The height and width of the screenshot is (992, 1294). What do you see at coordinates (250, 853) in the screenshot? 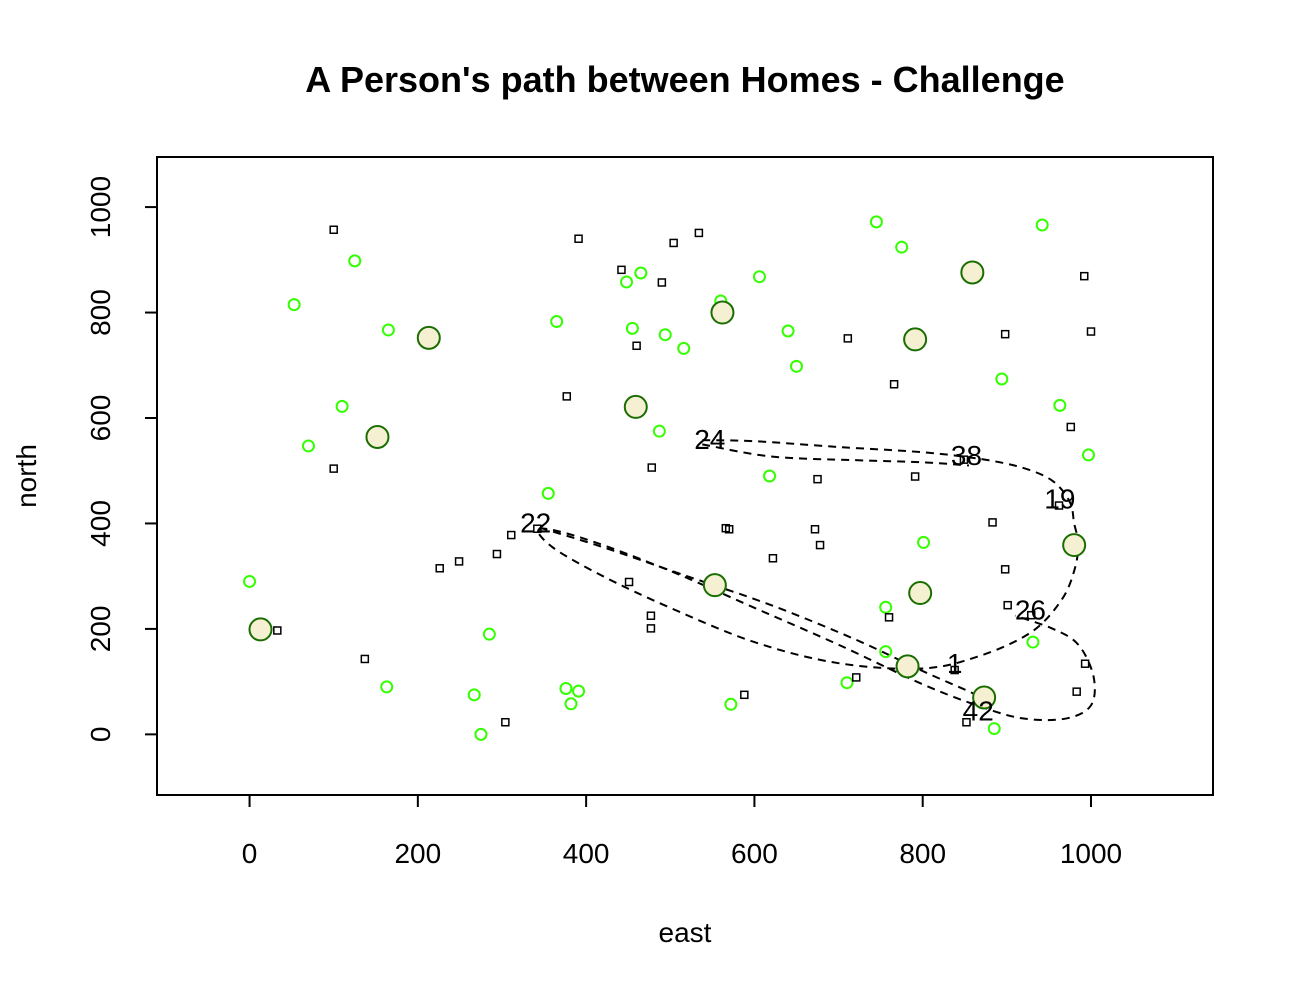
I see `x-tick-label: 0` at bounding box center [250, 853].